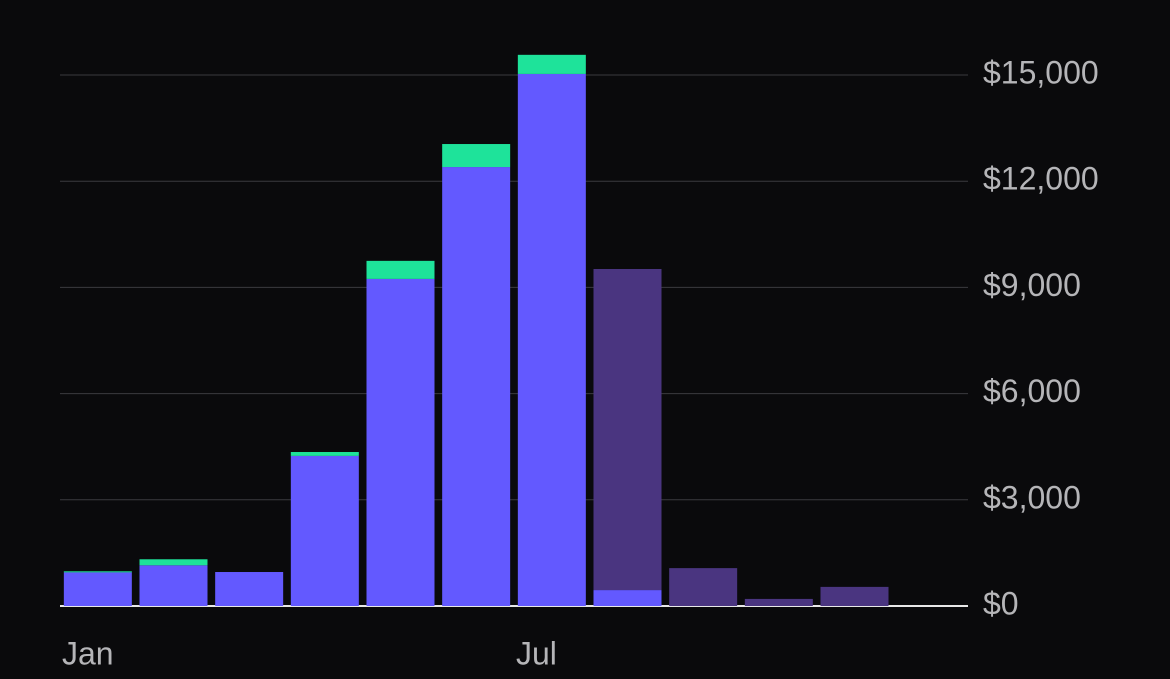  What do you see at coordinates (536, 653) in the screenshot?
I see `x-tick-label: Jul` at bounding box center [536, 653].